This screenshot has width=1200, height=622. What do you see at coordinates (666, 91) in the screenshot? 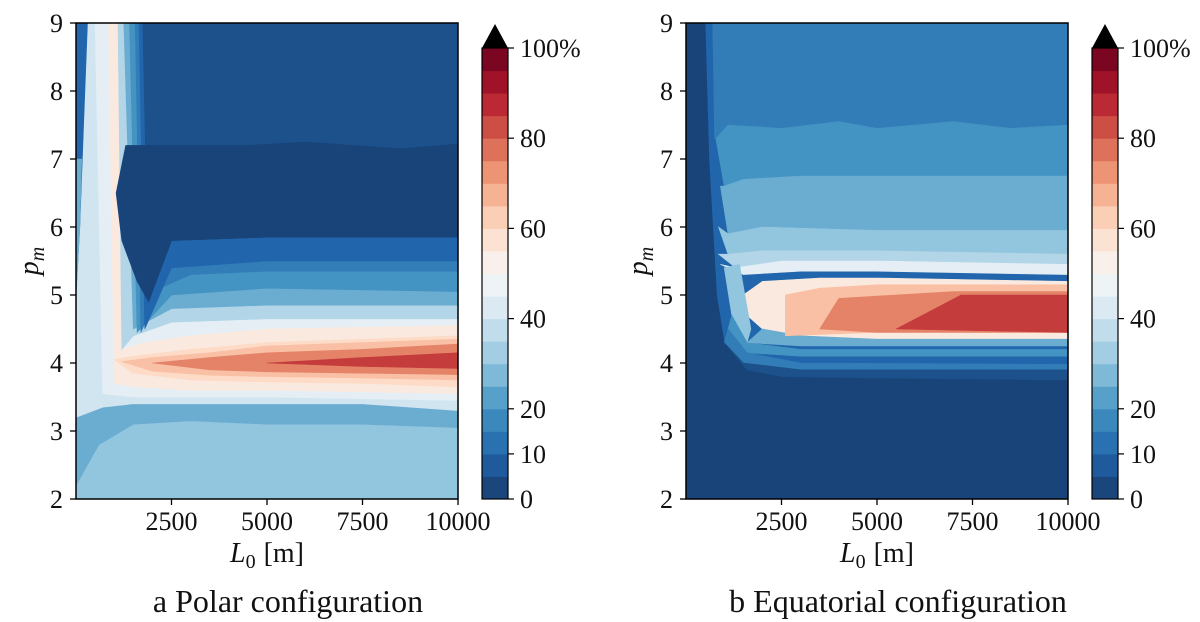
I see `y-tick-label-b-8: 8` at bounding box center [666, 91].